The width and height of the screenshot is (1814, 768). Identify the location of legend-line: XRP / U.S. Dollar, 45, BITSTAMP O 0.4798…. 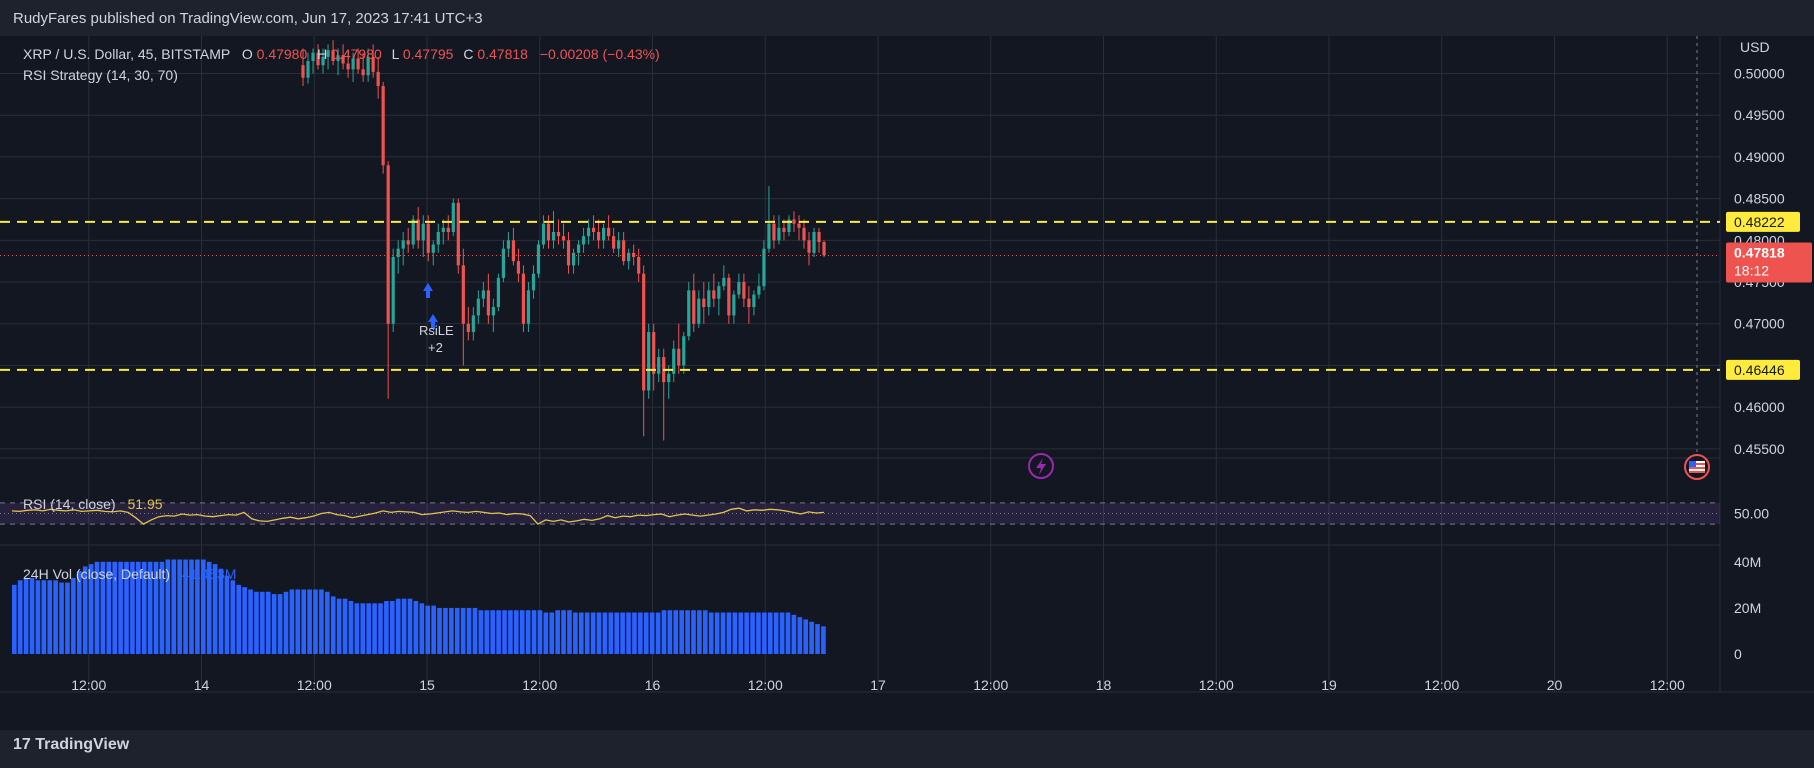
(341, 54).